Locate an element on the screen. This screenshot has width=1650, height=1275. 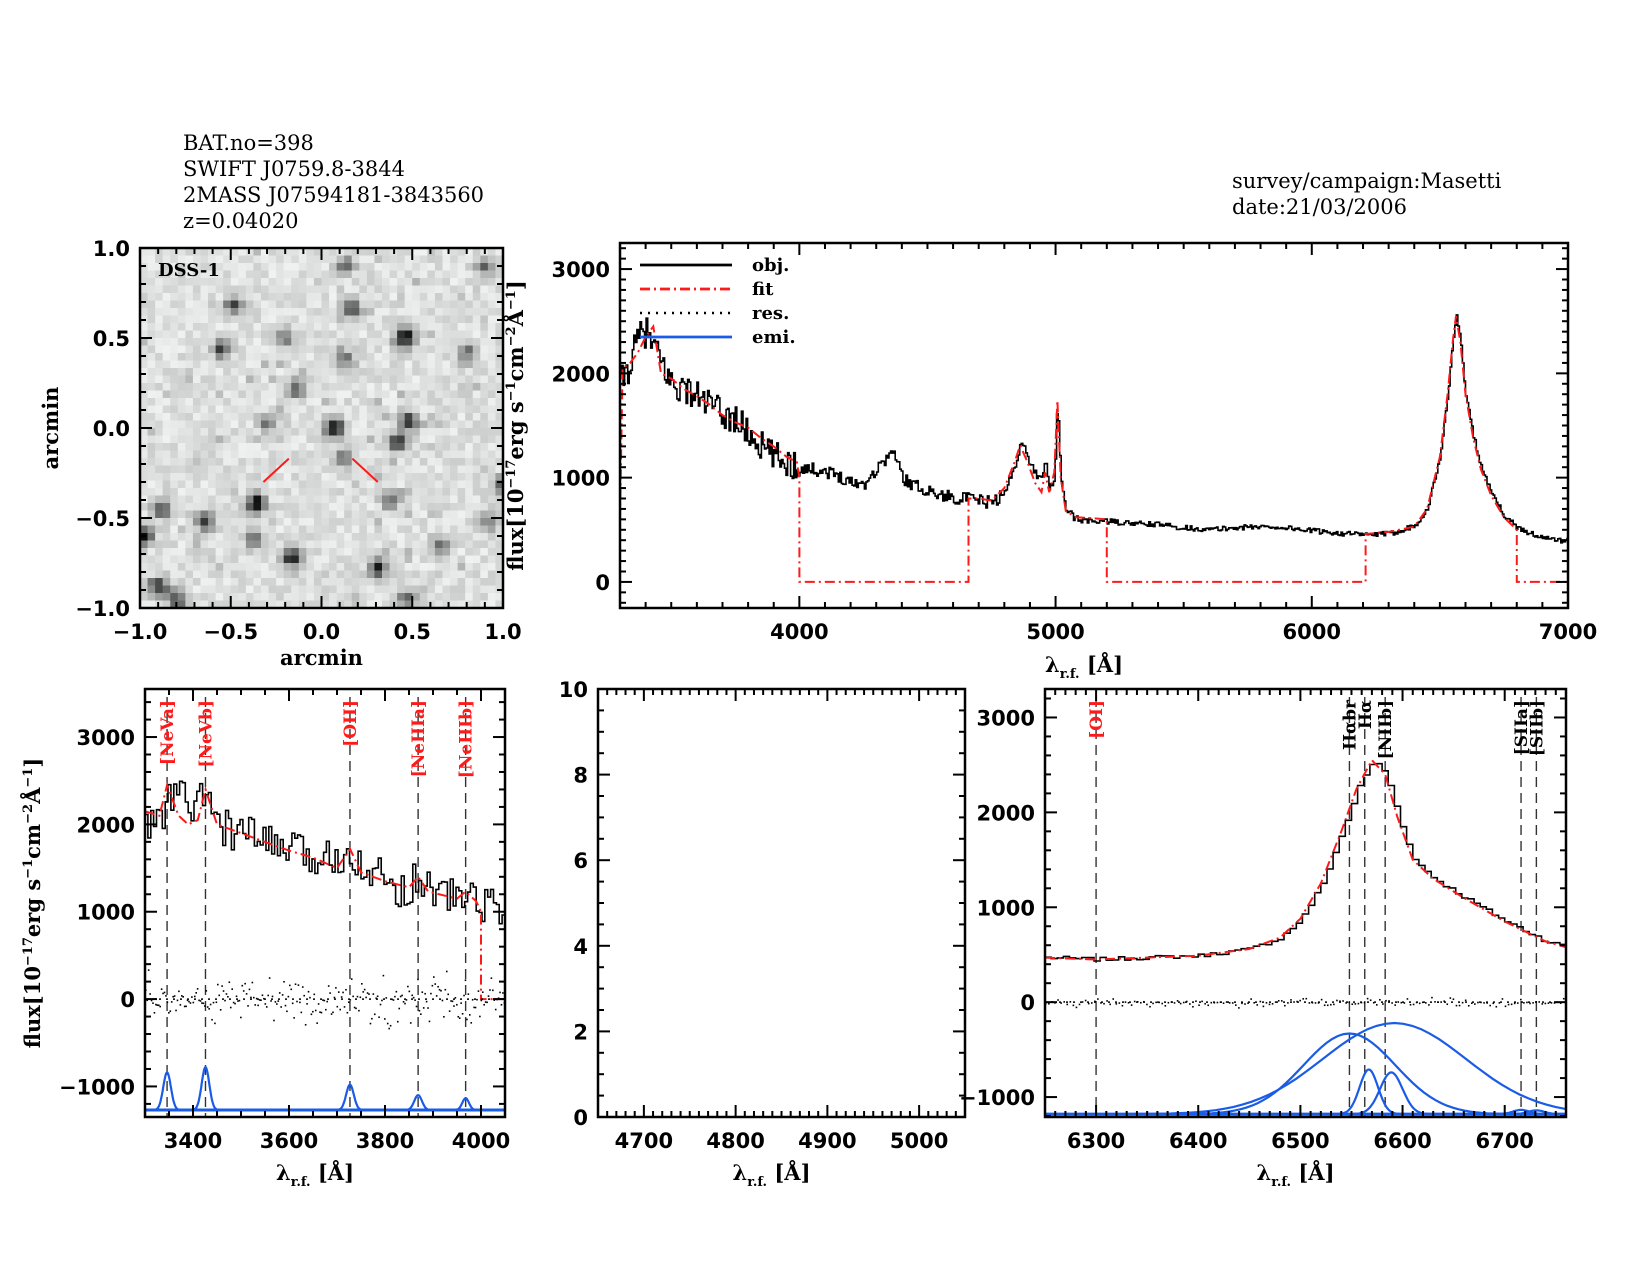
y-tick-label: −1000 is located at coordinates (97, 1087).